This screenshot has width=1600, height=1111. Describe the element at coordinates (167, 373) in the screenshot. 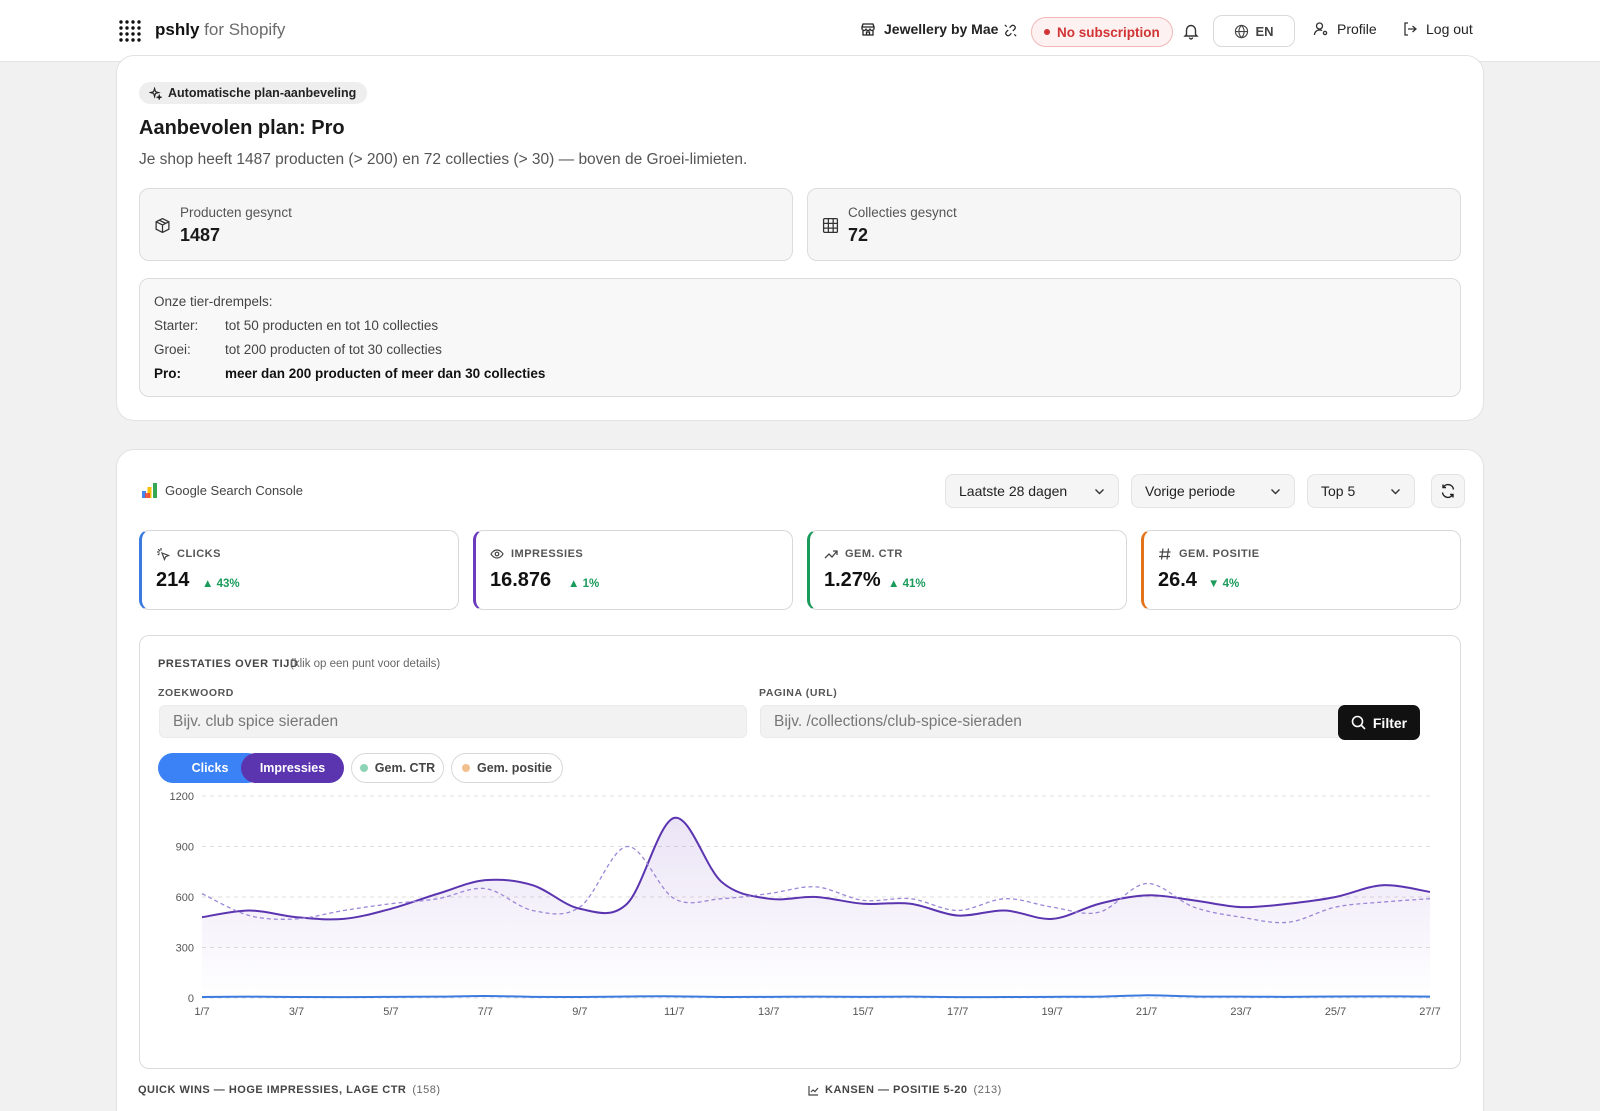

I see `tier-name: Pro:` at that location.